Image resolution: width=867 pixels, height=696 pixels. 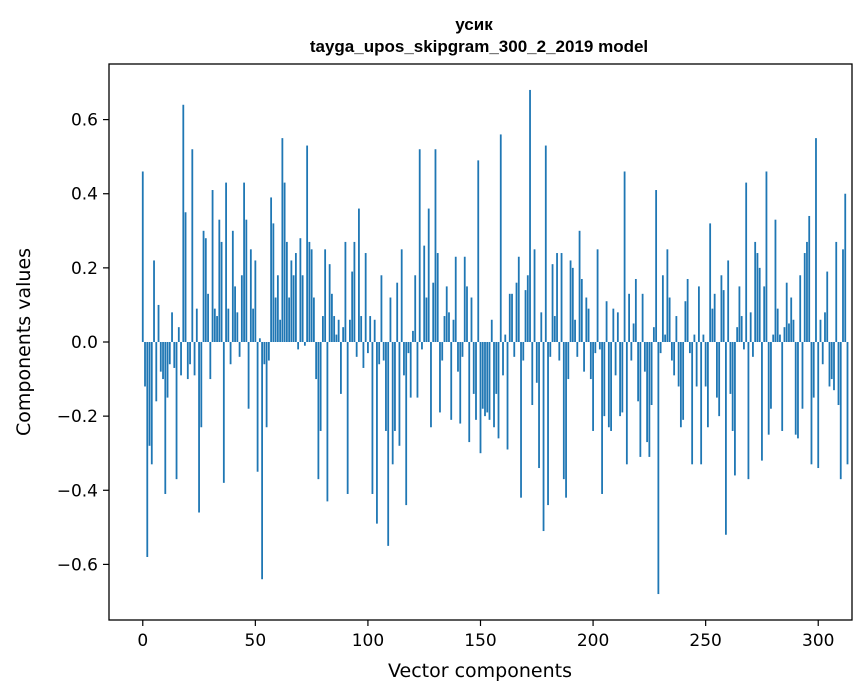 I want to click on x-tick-label: 0, so click(x=142, y=641).